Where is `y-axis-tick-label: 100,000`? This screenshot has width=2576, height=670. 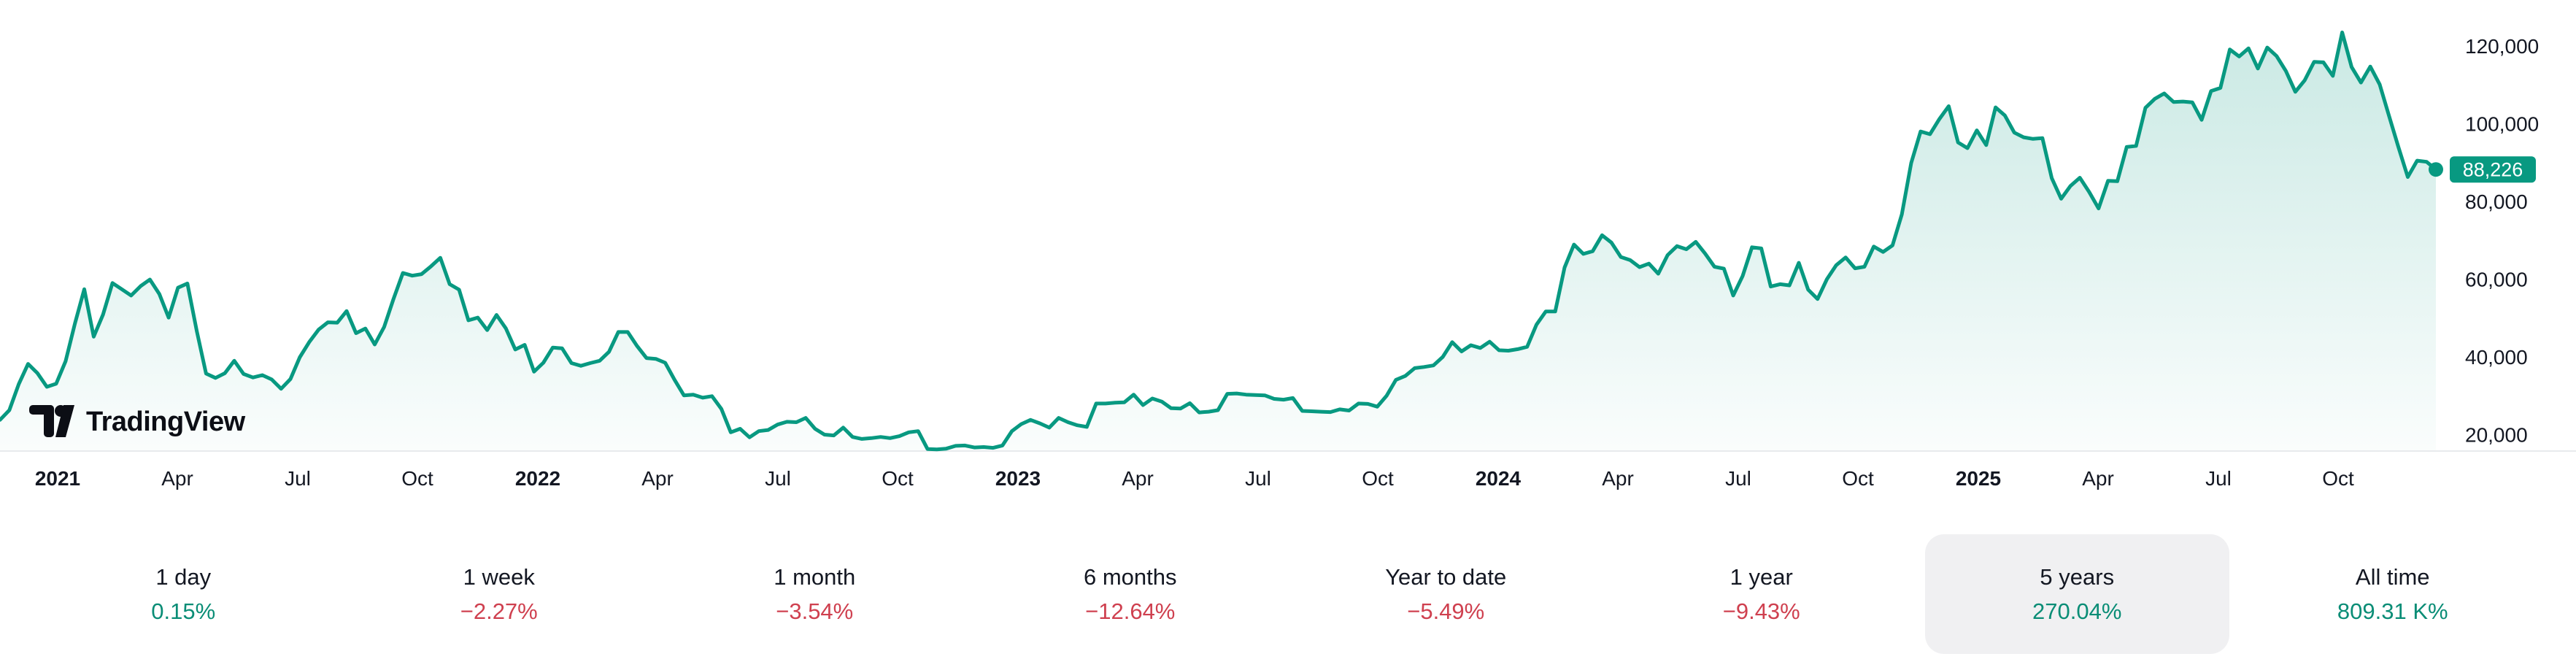 y-axis-tick-label: 100,000 is located at coordinates (2502, 124).